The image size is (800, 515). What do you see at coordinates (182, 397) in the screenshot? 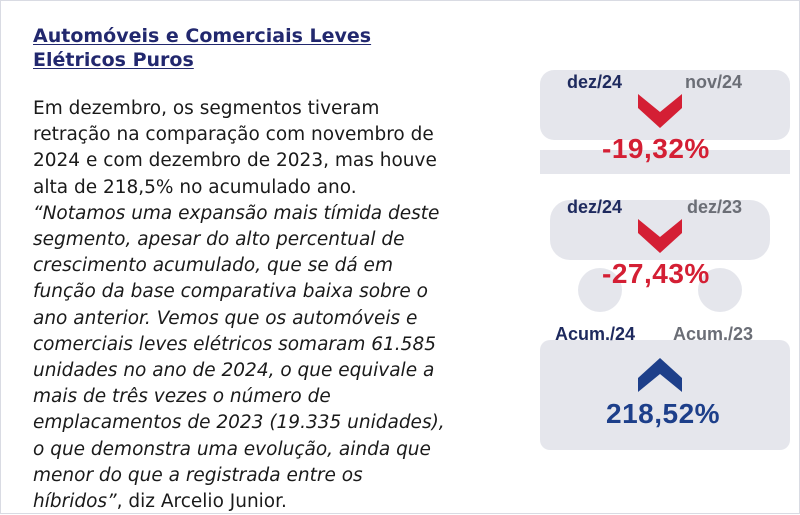
I see `quote-line: mais de três vezes o número de` at bounding box center [182, 397].